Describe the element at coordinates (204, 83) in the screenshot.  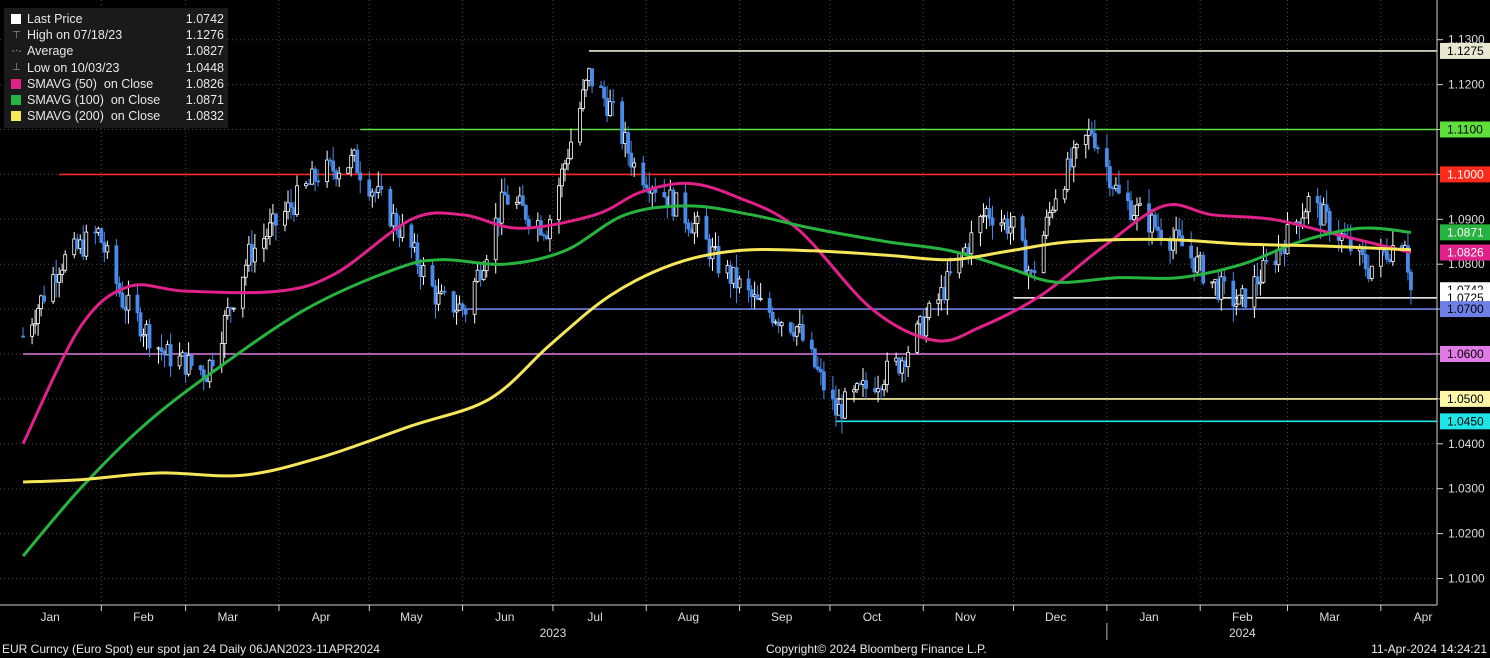
I see `legend-value: 1.0826` at that location.